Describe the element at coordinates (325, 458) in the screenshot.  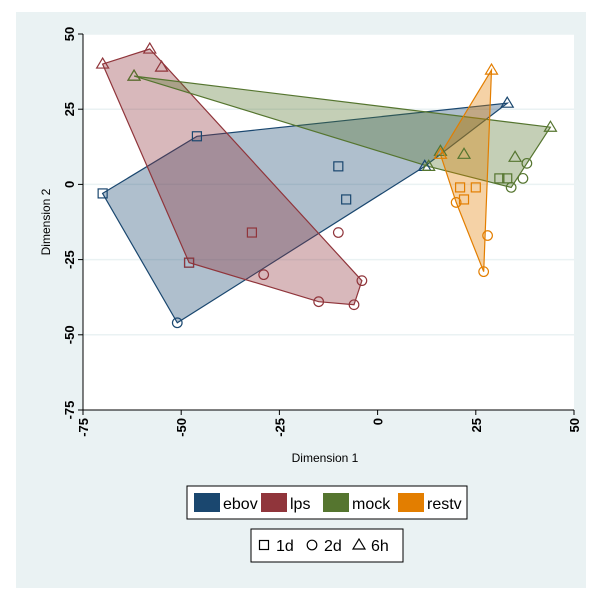
I see `x-axis-label: Dimension 1` at that location.